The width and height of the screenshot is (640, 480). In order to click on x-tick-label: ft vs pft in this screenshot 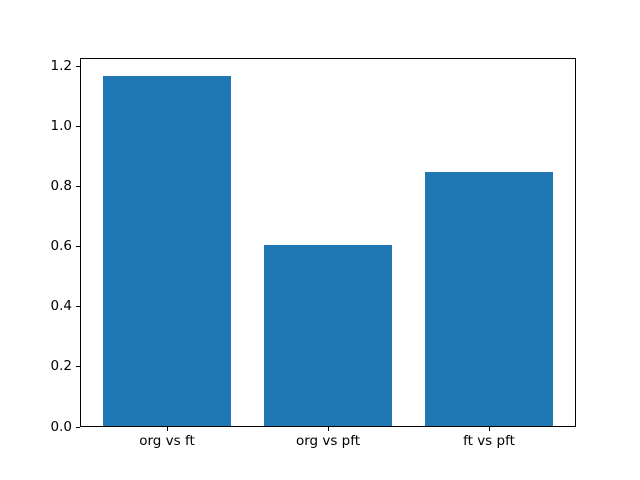, I will do `click(489, 441)`.